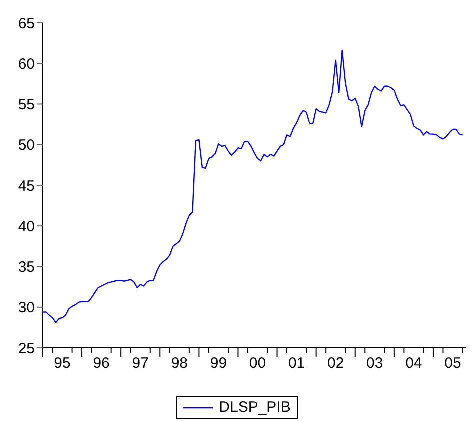  What do you see at coordinates (62, 363) in the screenshot?
I see `x-tick-label: 95` at bounding box center [62, 363].